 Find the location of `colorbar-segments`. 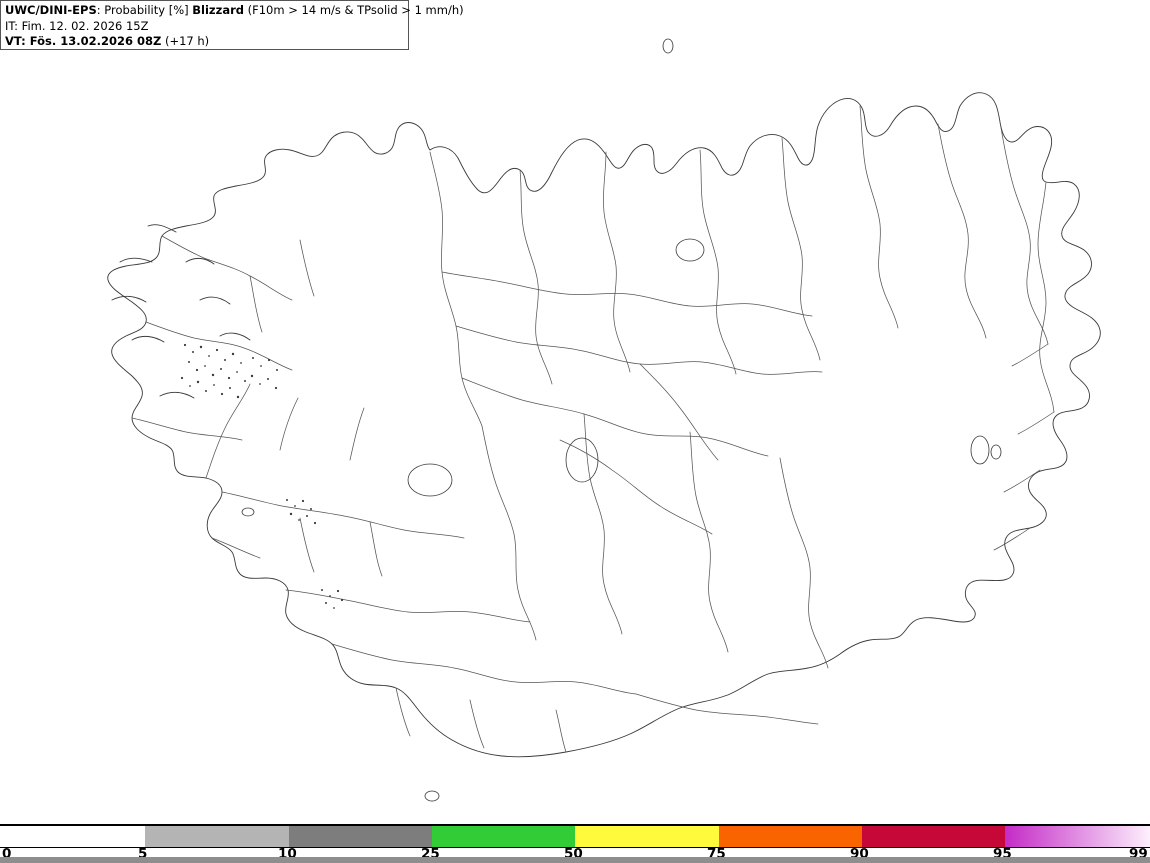

colorbar-segments is located at coordinates (575, 836).